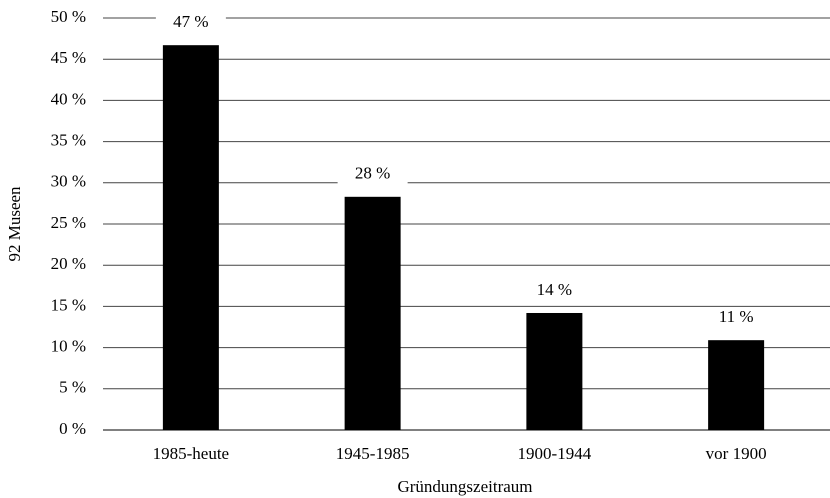  I want to click on x-tick-label: vor 1900, so click(736, 453).